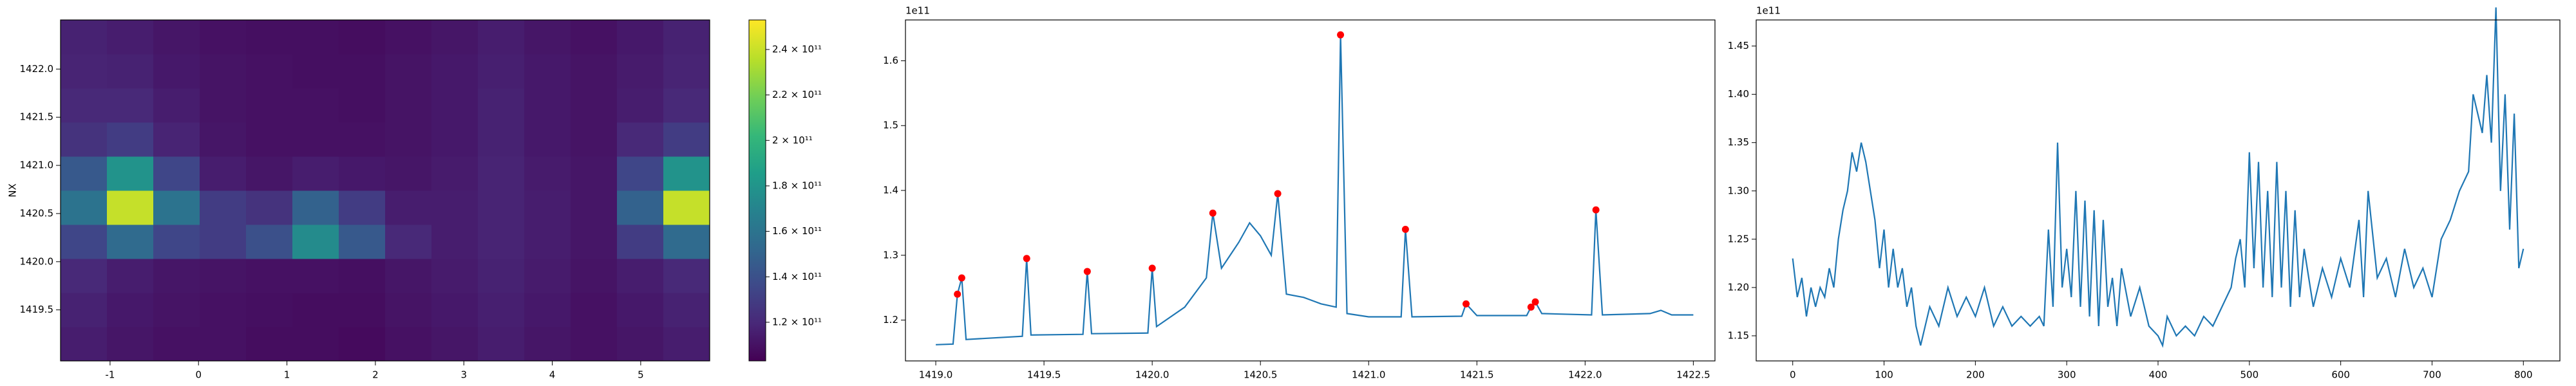 This screenshot has height=386, width=2576. I want to click on x-tick-label: 200, so click(1975, 375).